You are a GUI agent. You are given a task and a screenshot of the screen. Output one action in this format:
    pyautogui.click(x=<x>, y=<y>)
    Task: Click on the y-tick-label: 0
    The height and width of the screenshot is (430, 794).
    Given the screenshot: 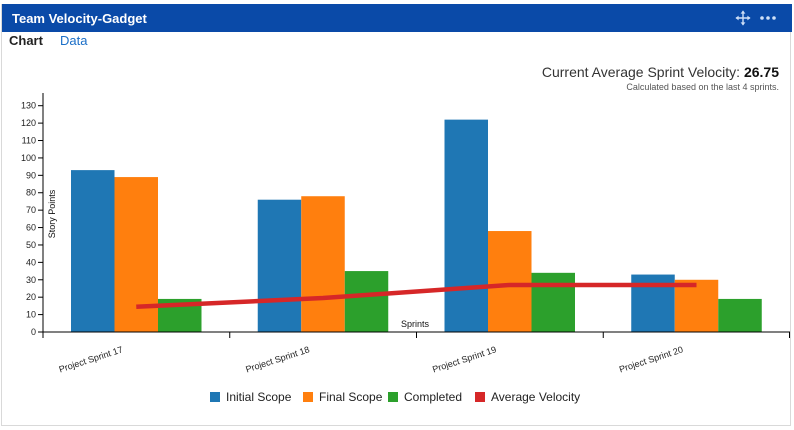 What is the action you would take?
    pyautogui.click(x=33, y=332)
    